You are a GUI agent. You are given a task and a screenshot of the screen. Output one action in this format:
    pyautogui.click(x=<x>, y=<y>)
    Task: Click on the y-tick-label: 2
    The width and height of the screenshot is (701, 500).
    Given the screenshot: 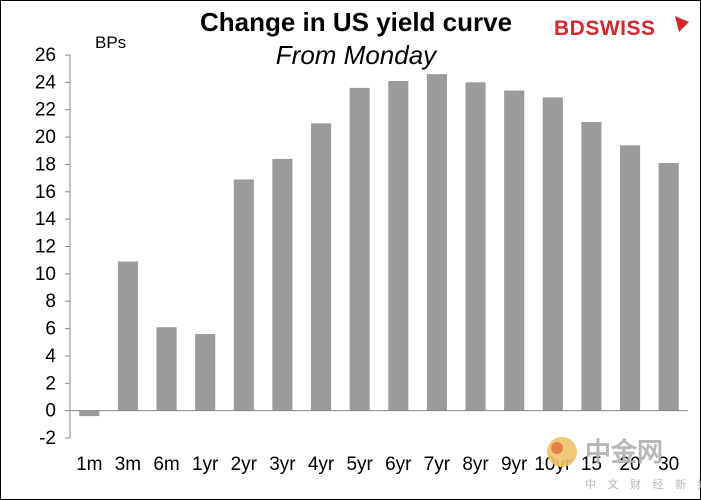 What is the action you would take?
    pyautogui.click(x=50, y=383)
    